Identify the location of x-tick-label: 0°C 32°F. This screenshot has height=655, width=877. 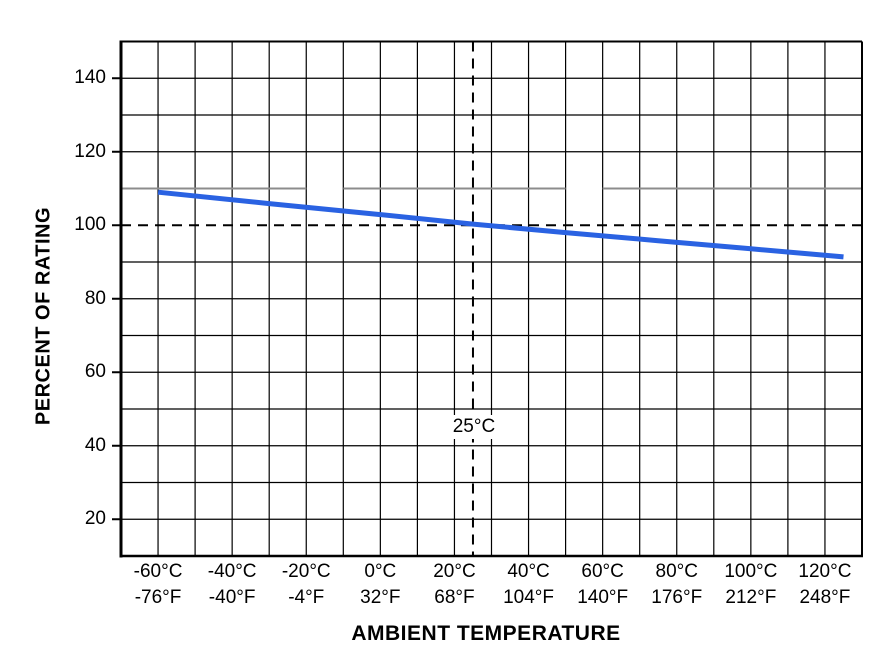
(380, 585).